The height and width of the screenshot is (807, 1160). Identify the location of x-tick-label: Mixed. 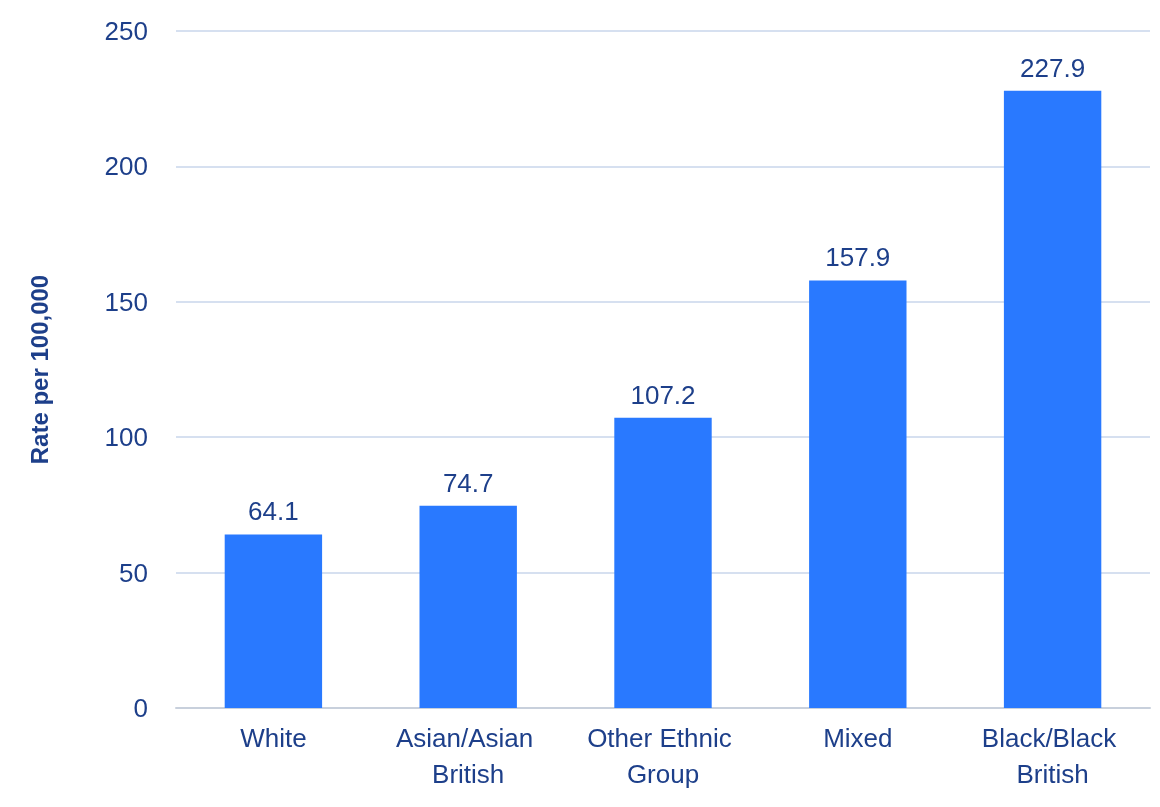
(858, 738).